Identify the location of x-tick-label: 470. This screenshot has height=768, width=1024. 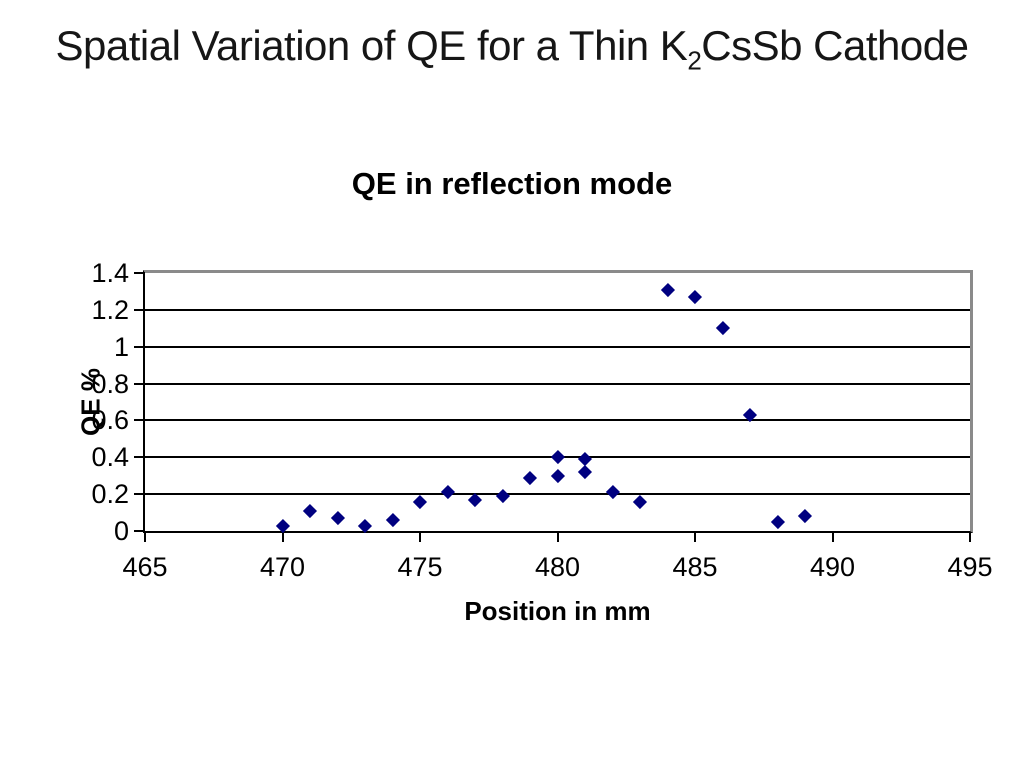
(282, 567).